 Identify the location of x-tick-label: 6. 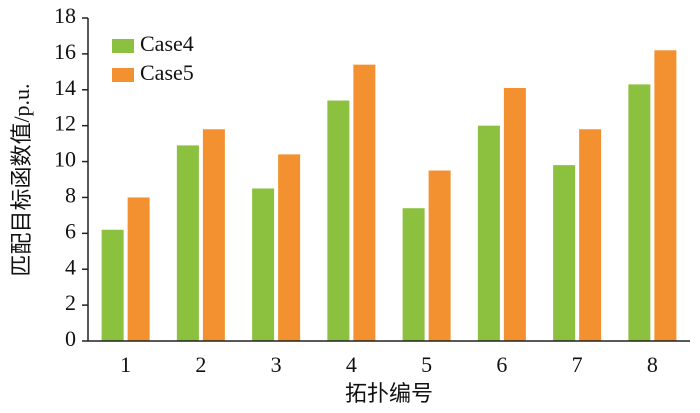
(501, 364).